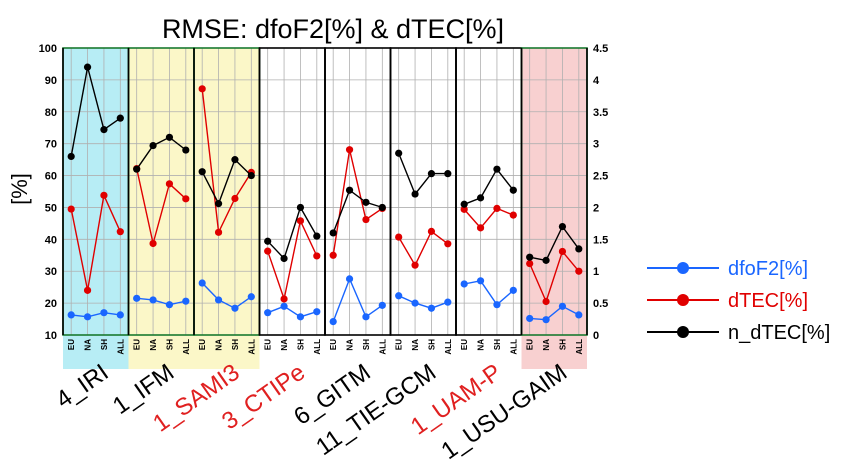 The image size is (851, 472). Describe the element at coordinates (51, 208) in the screenshot. I see `left-tick-label: 50` at that location.